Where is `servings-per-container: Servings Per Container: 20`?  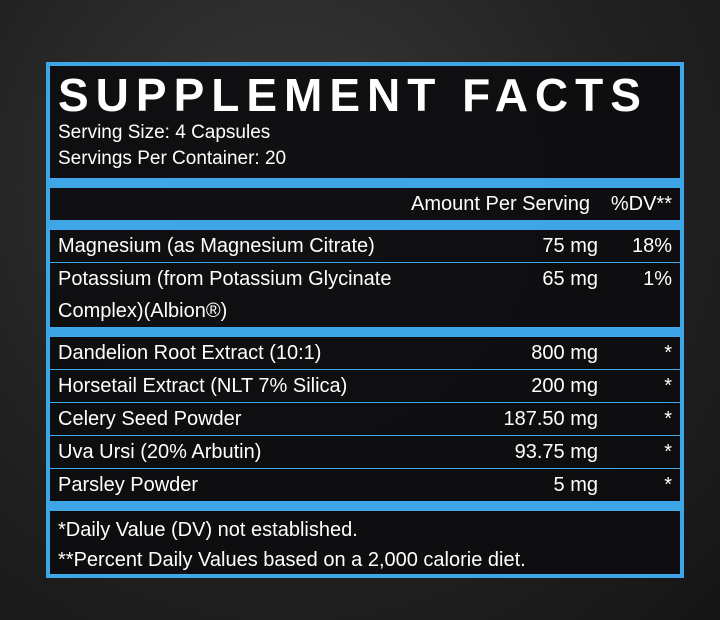
servings-per-container: Servings Per Container: 20 is located at coordinates (172, 158).